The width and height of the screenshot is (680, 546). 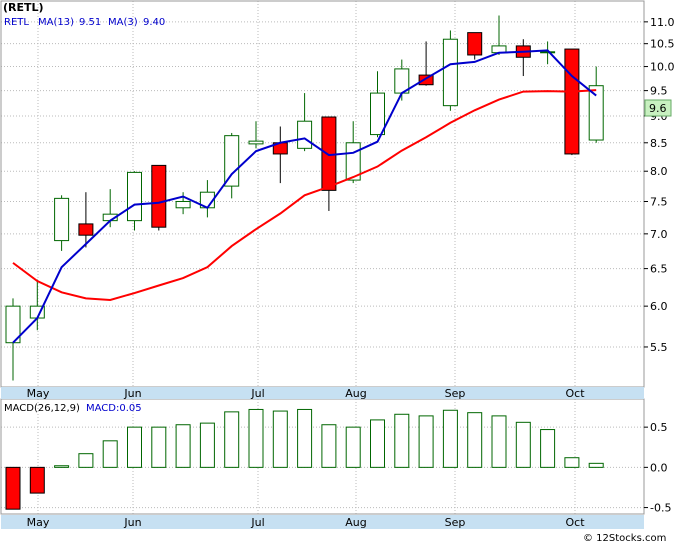 I want to click on price-tick-label: 9.5, so click(x=659, y=91).